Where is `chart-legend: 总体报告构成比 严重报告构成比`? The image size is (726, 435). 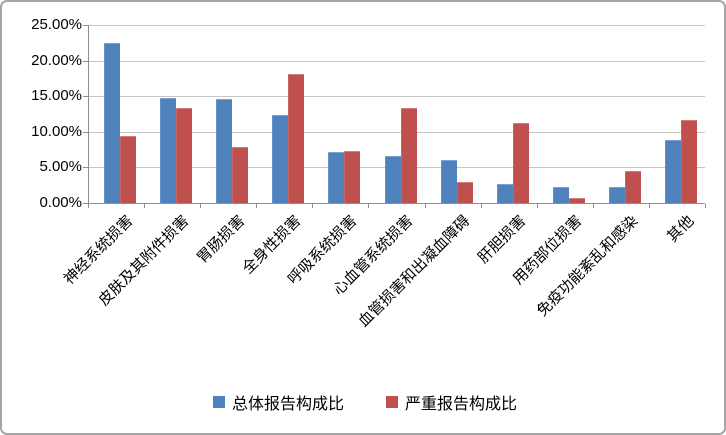
chart-legend: 总体报告构成比 严重报告构成比 is located at coordinates (363, 402).